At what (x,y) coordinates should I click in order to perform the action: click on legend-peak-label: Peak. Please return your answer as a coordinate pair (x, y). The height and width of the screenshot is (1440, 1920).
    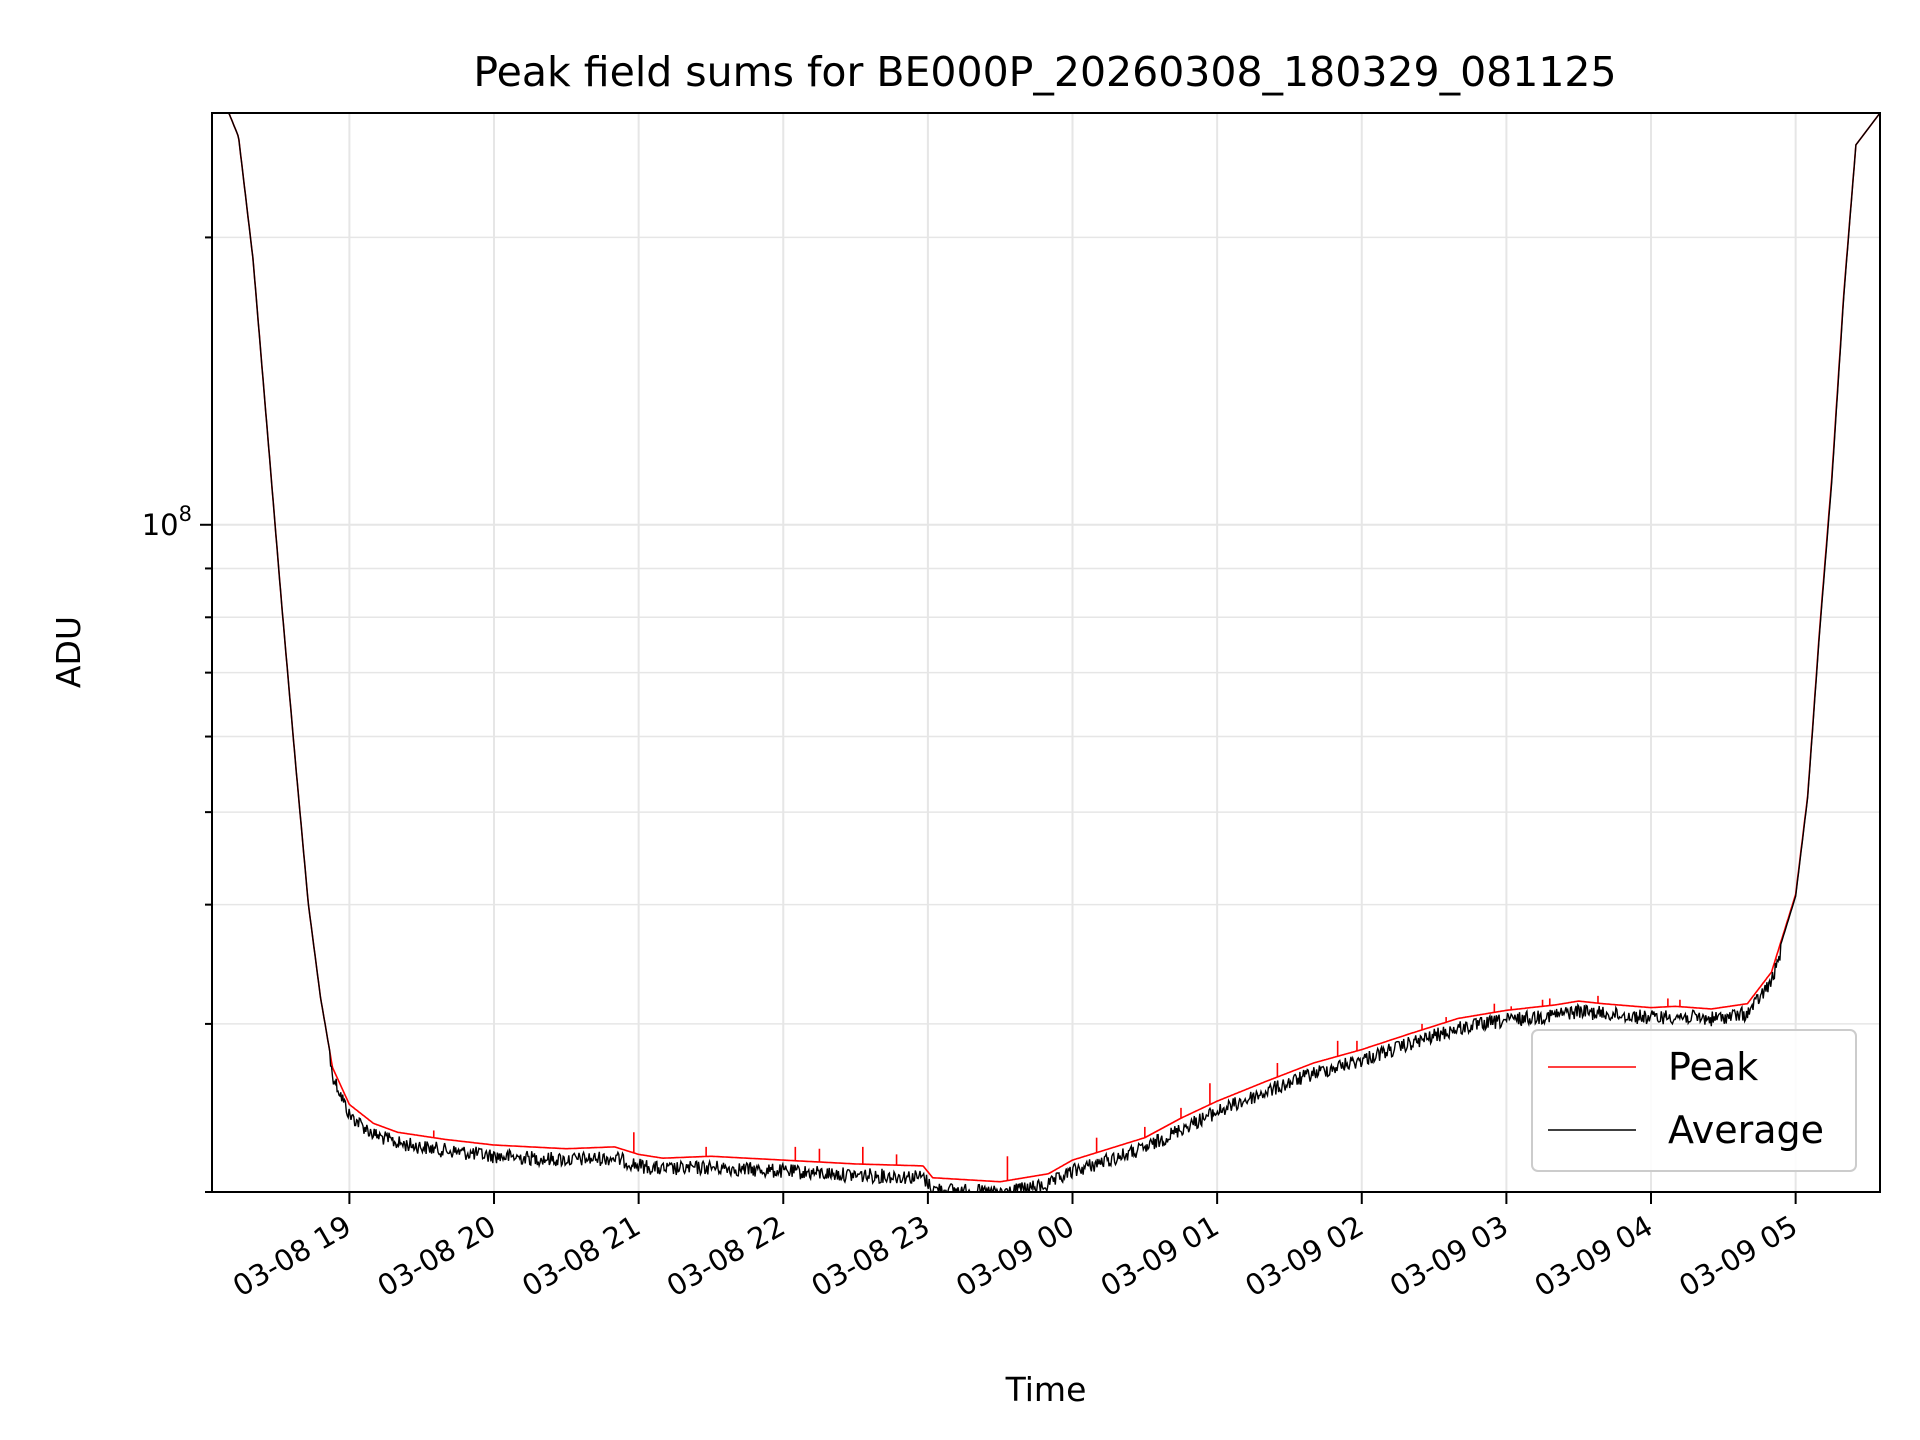
    Looking at the image, I should click on (1713, 1067).